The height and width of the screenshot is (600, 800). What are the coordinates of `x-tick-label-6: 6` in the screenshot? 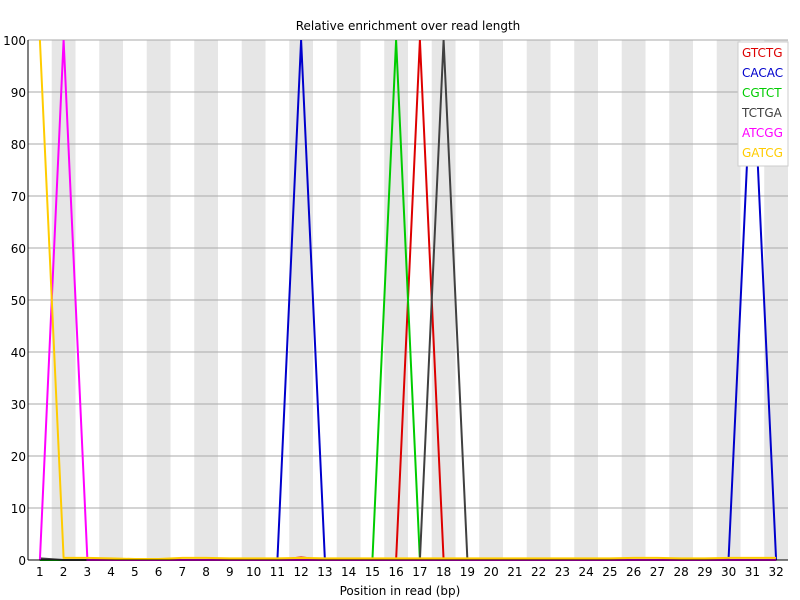 It's located at (159, 572).